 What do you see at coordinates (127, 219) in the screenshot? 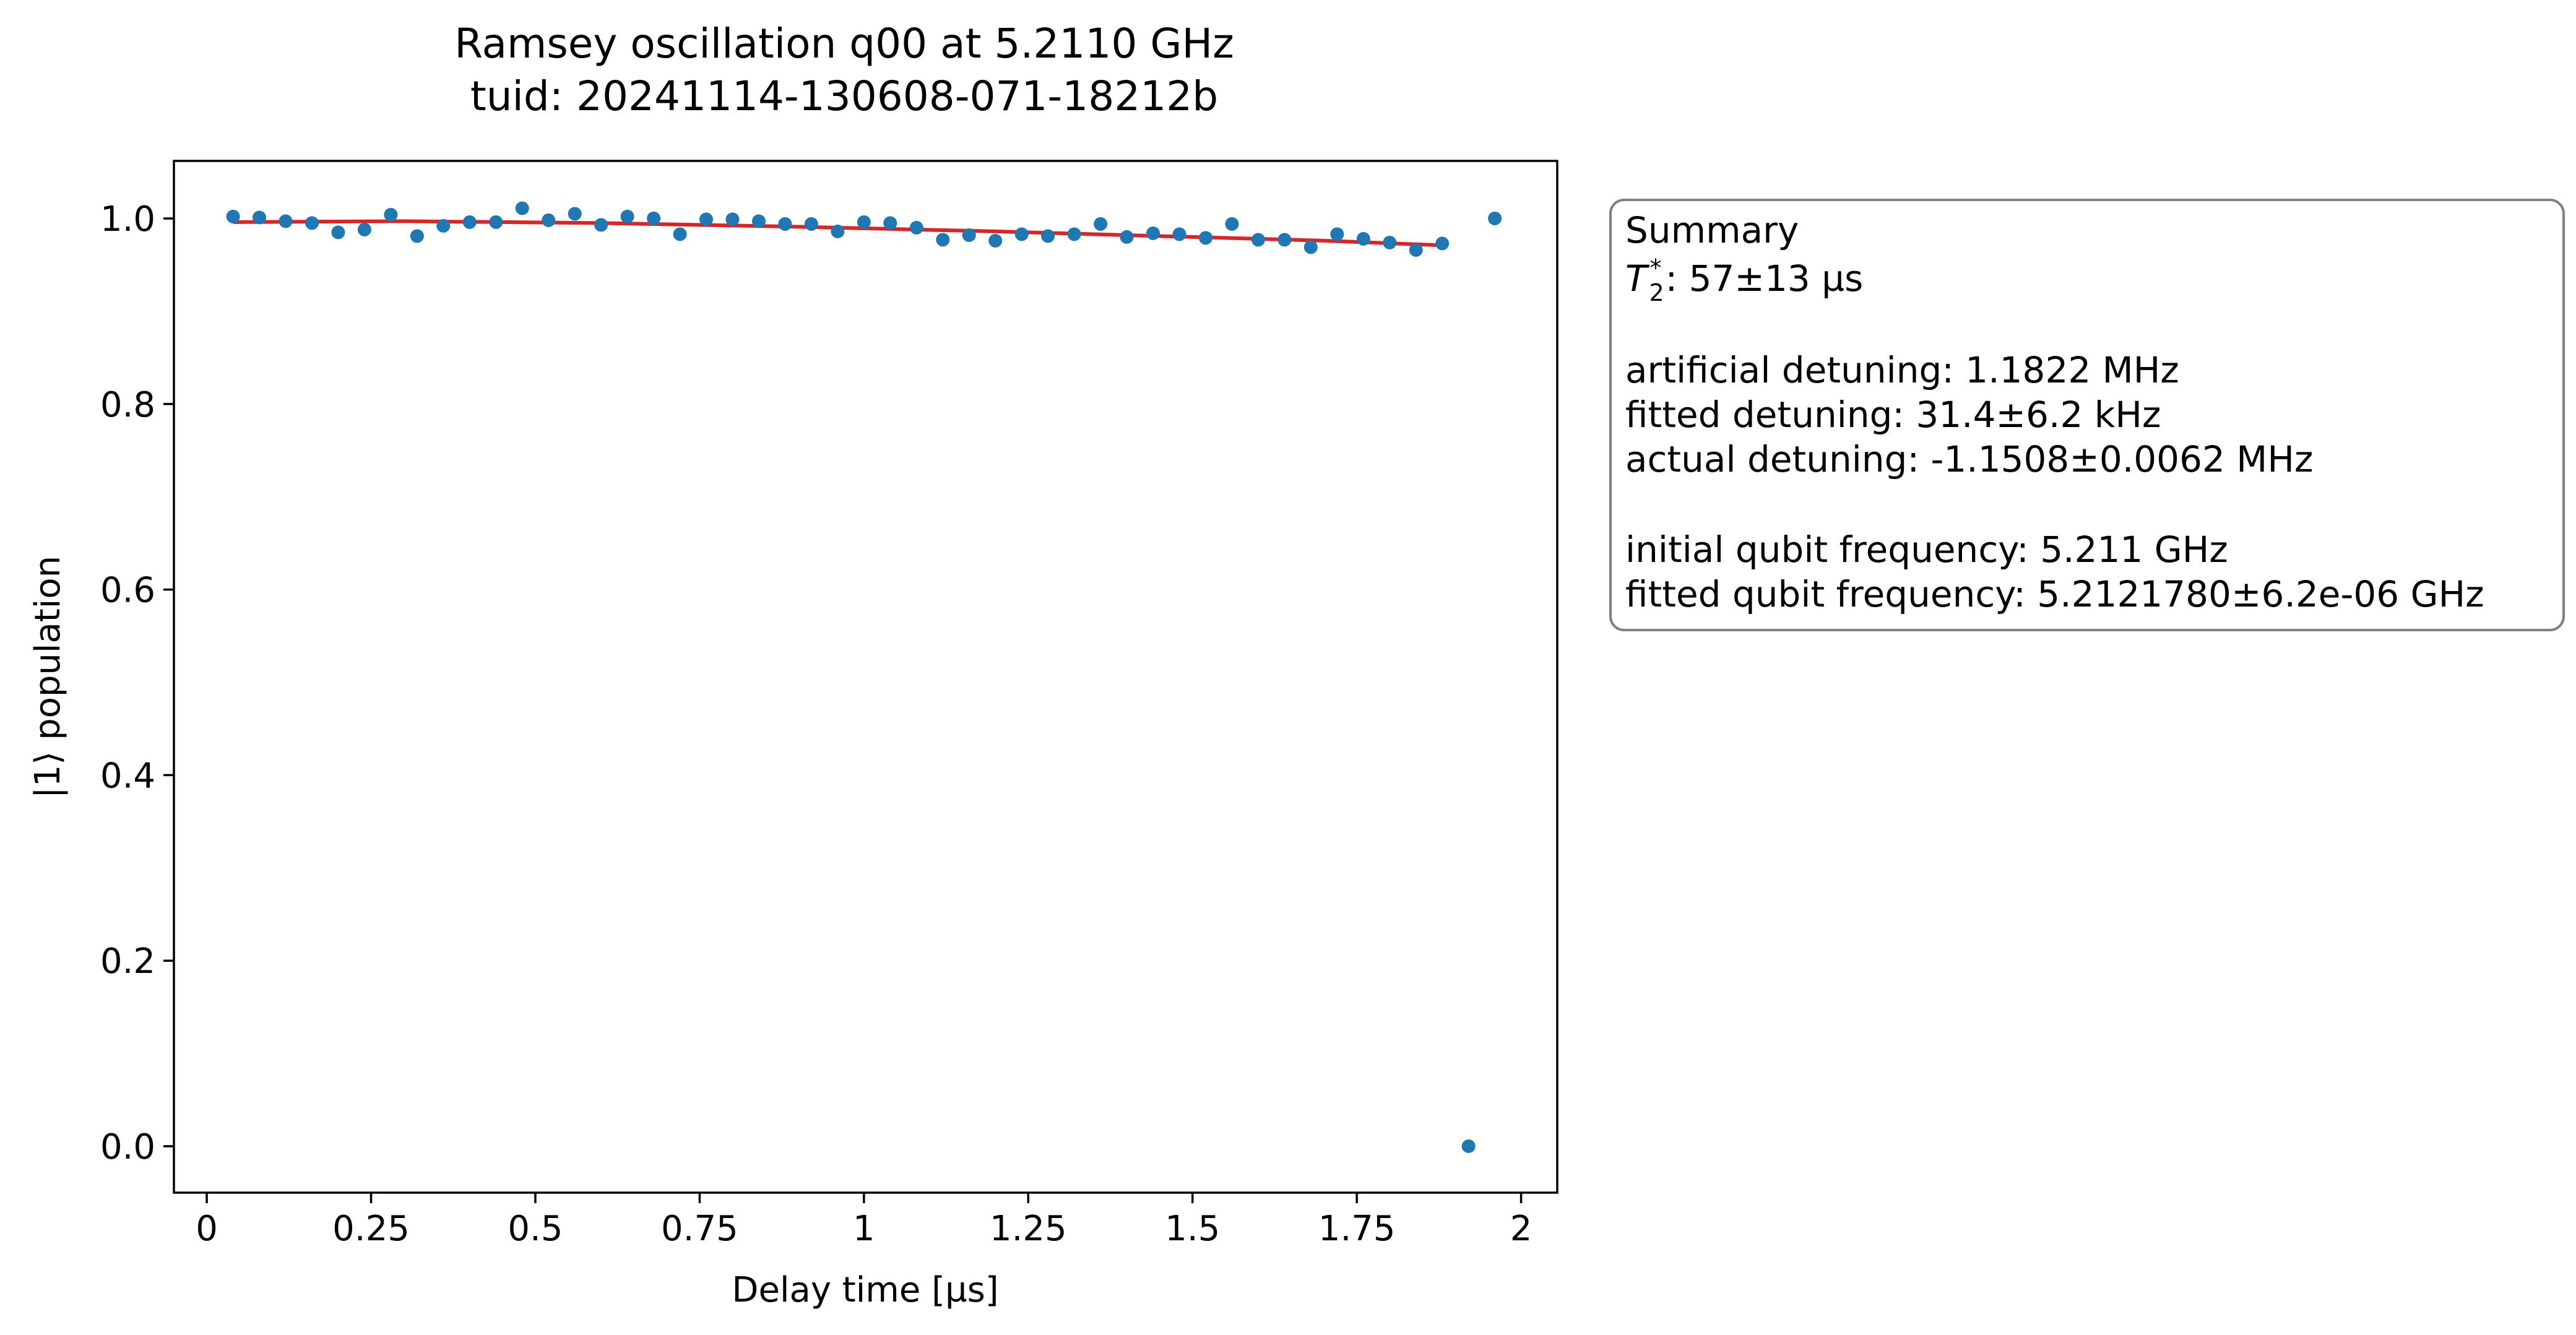
I see `y-tick-label: 1.0` at bounding box center [127, 219].